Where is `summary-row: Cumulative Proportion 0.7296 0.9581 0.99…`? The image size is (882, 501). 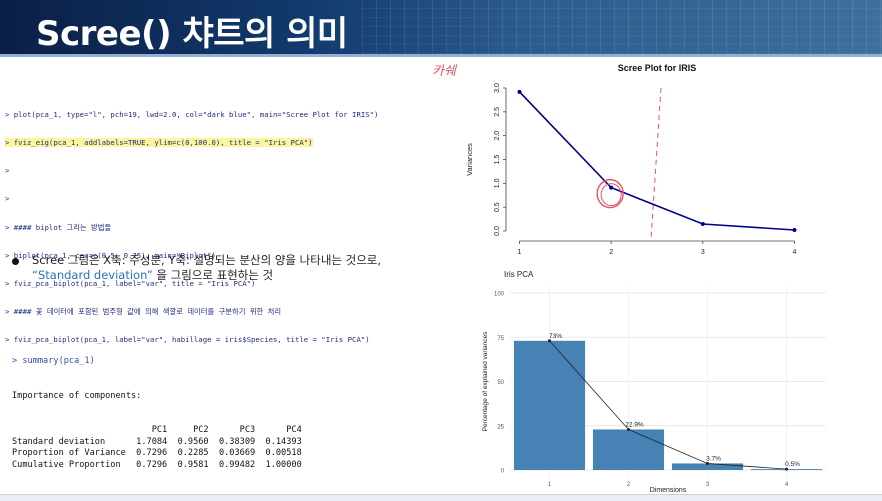
summary-row: Cumulative Proportion 0.7296 0.9581 0.99… is located at coordinates (157, 464).